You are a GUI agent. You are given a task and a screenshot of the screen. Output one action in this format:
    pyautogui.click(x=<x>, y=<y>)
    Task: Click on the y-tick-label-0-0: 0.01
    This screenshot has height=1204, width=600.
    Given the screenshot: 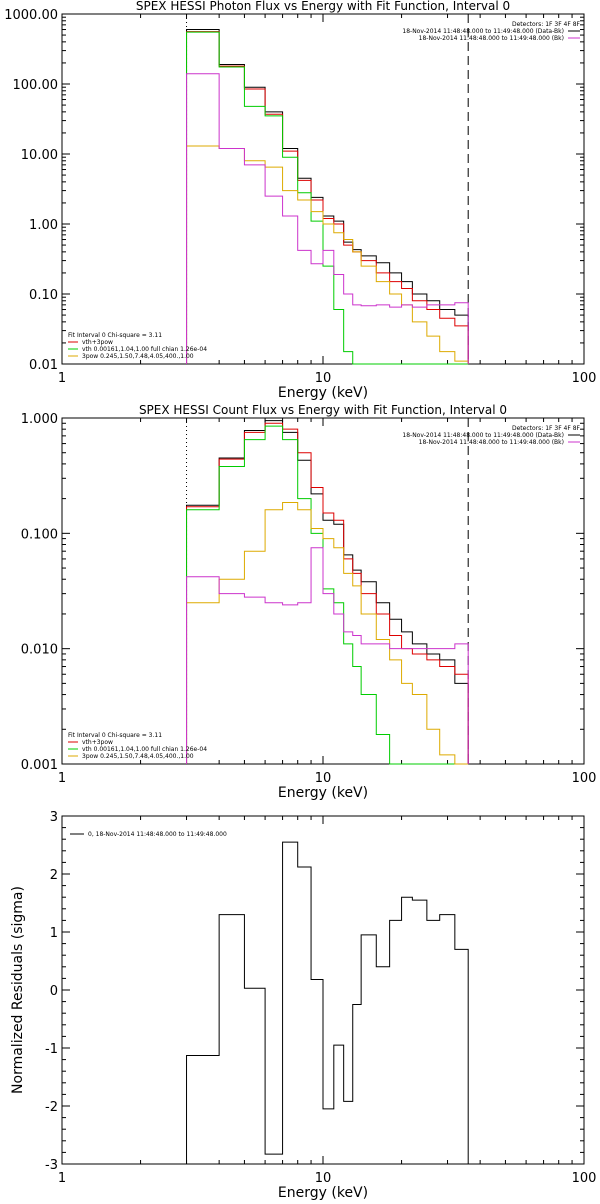 What is the action you would take?
    pyautogui.click(x=43, y=365)
    